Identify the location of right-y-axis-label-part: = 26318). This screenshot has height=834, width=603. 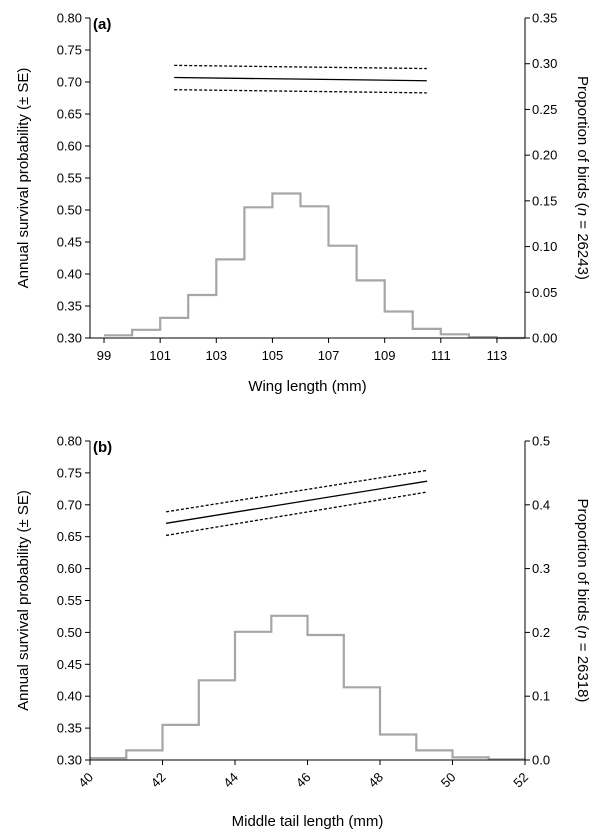
(582, 671).